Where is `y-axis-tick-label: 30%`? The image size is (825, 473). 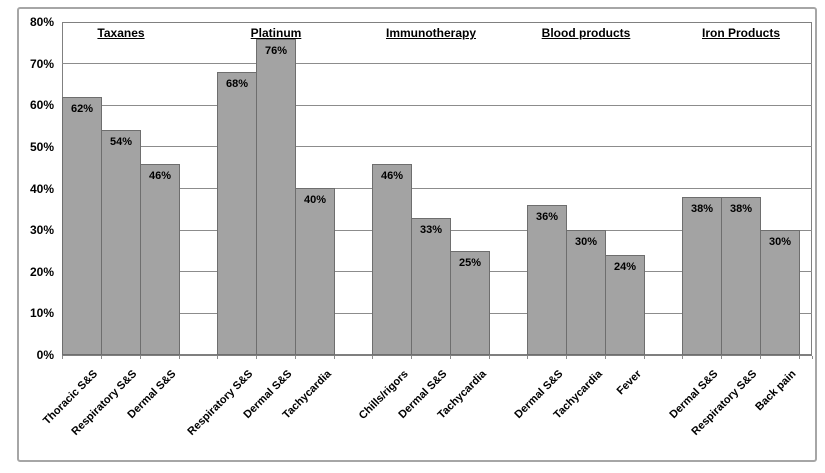 y-axis-tick-label: 30% is located at coordinates (41, 230).